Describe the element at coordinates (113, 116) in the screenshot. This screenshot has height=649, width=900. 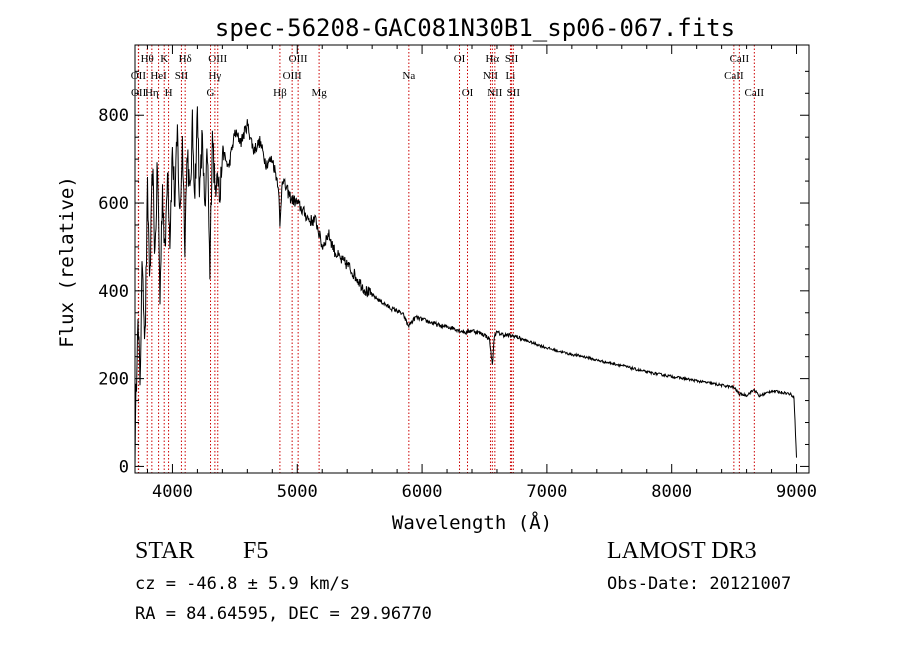
I see `y-tick-label: 800` at that location.